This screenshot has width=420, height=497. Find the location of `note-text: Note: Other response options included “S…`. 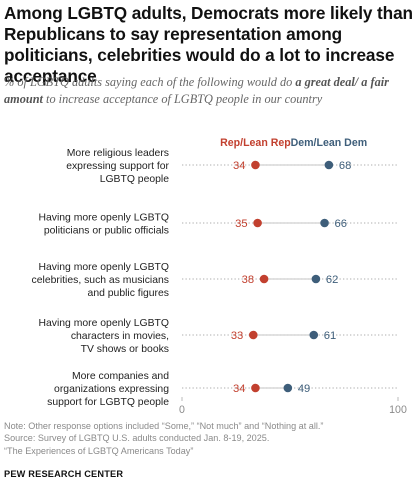

note-text: Note: Other response options included “S… is located at coordinates (164, 426).